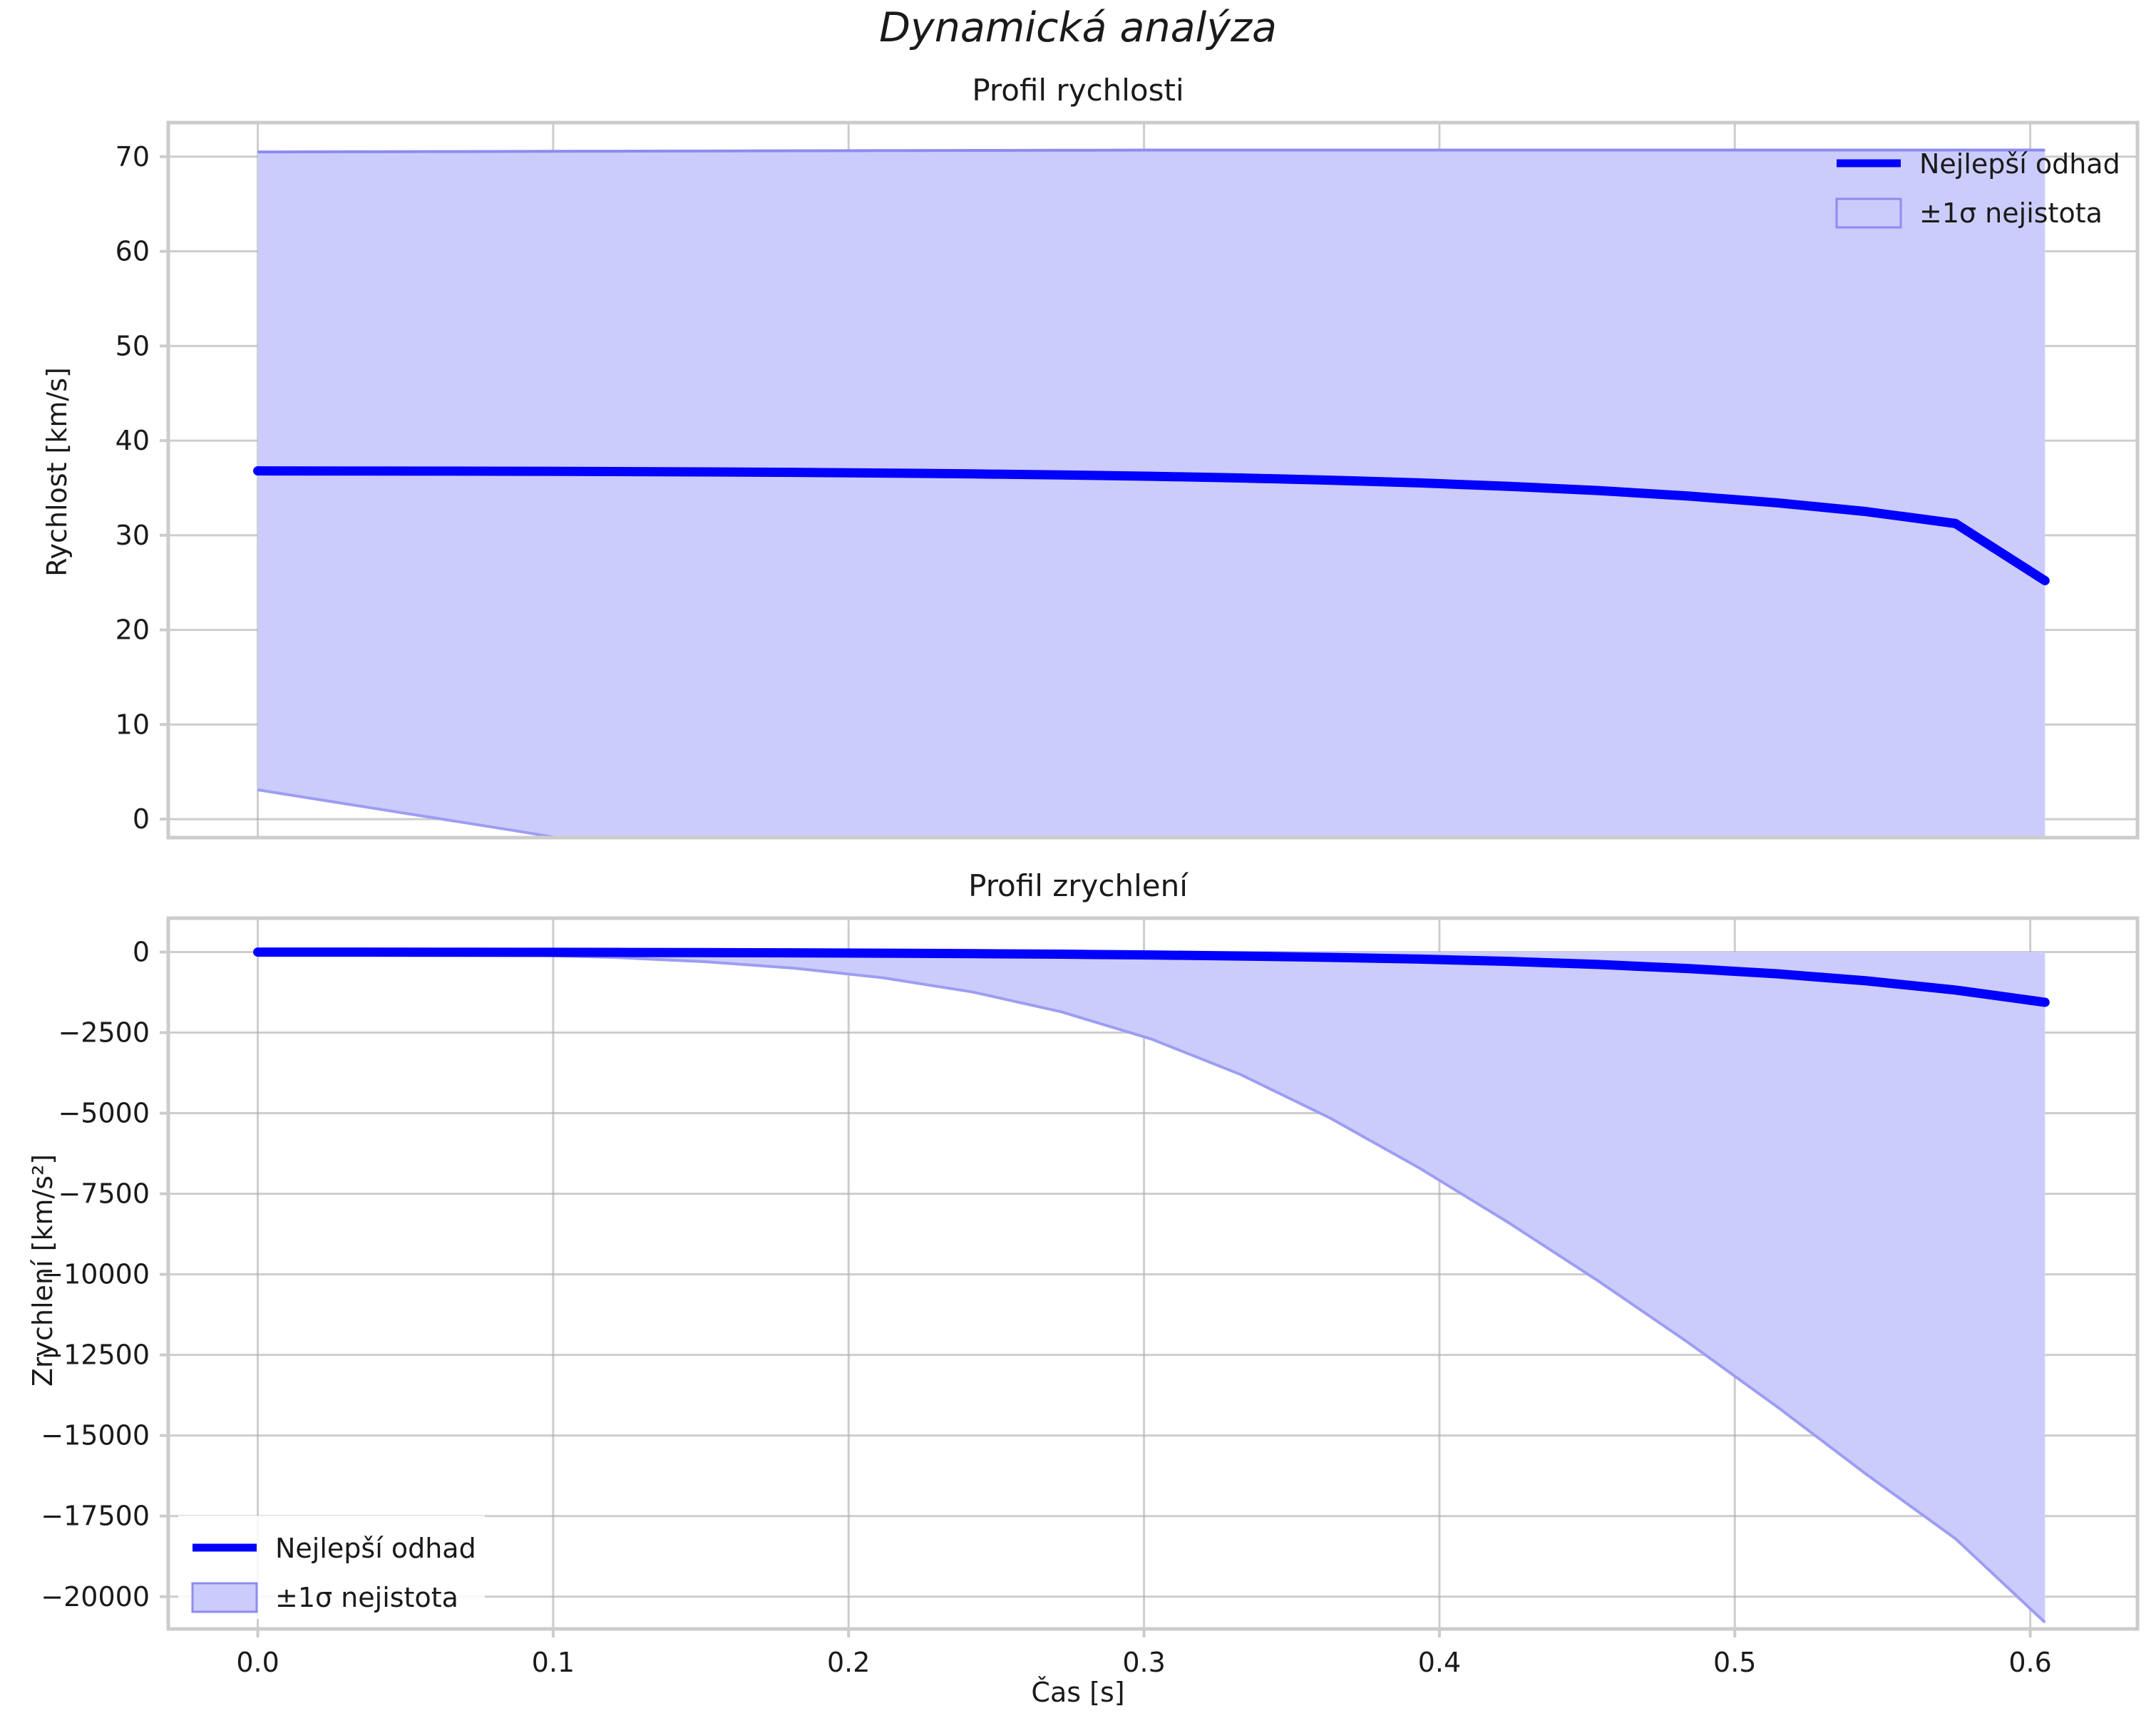 The height and width of the screenshot is (1728, 2156). Describe the element at coordinates (132, 345) in the screenshot. I see `ytick-label: 50` at that location.